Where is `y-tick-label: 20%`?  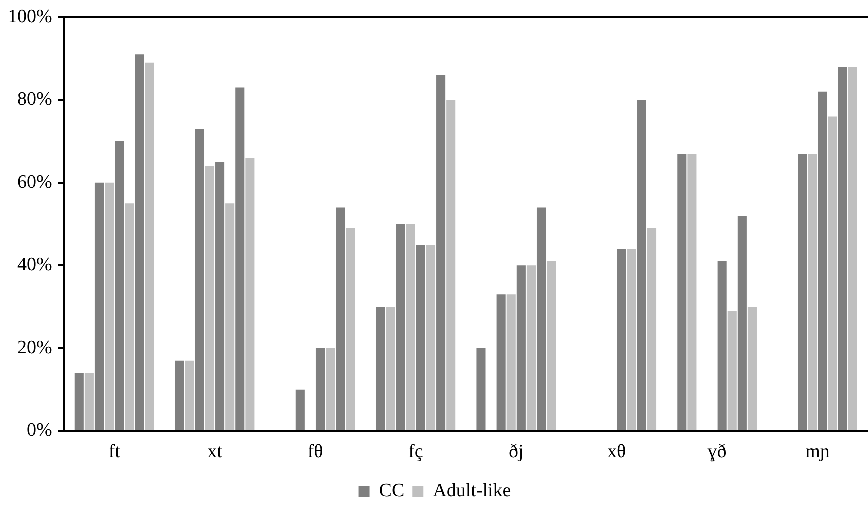
y-tick-label: 20% is located at coordinates (35, 347).